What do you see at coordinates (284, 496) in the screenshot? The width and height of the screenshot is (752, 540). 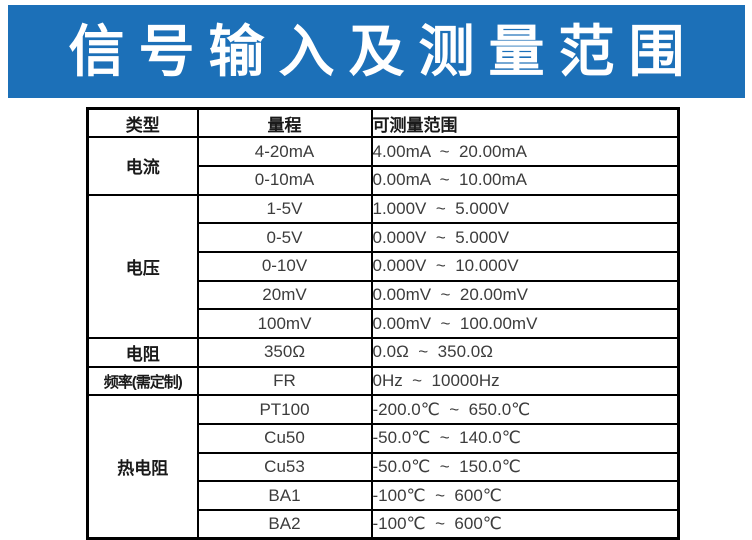 I see `range-cell: BA1` at bounding box center [284, 496].